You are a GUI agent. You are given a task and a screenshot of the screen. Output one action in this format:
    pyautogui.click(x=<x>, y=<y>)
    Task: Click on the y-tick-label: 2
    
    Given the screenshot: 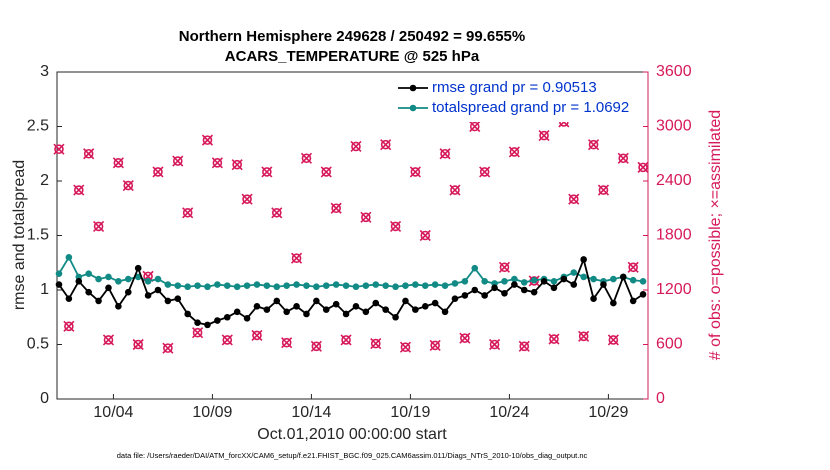 What is the action you would take?
    pyautogui.click(x=44, y=180)
    